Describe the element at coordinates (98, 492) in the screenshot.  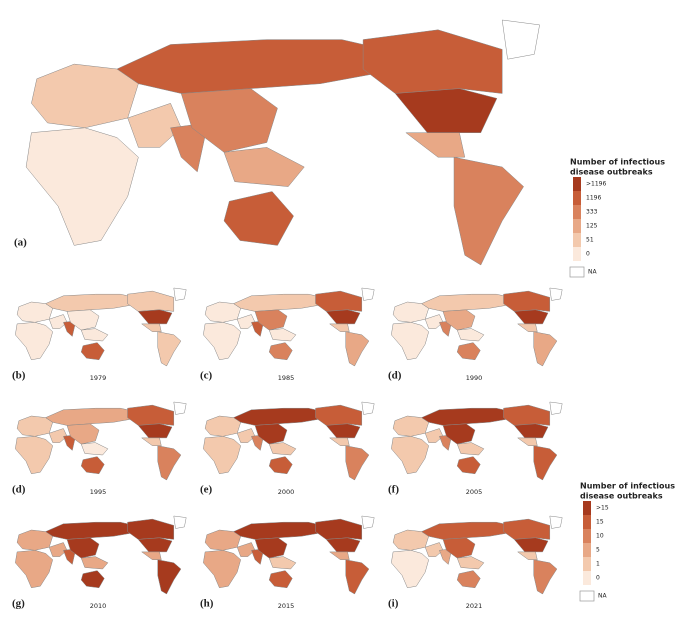
I see `panel-year: 1995` at that location.